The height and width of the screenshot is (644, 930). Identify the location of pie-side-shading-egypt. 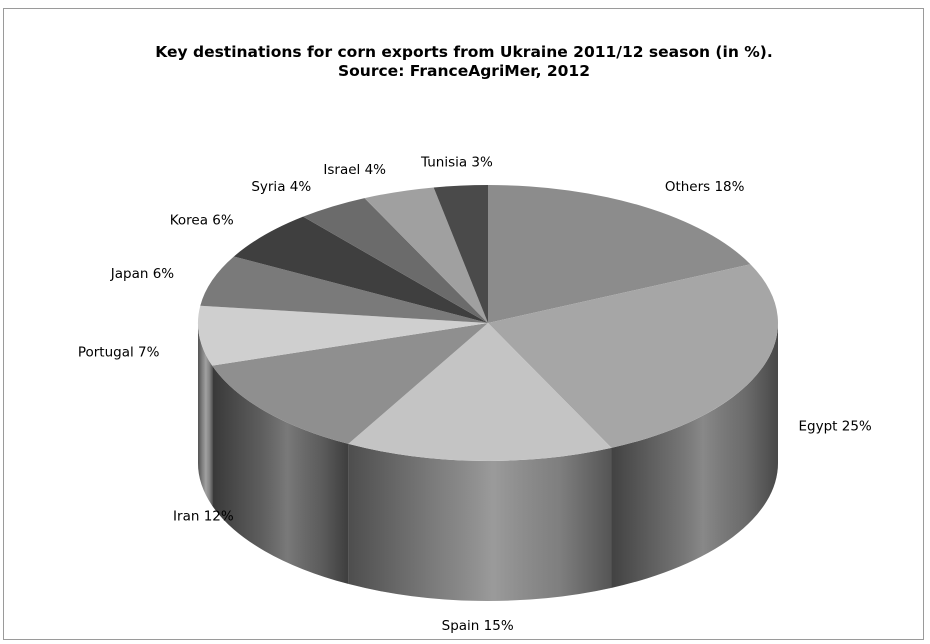
(694, 455).